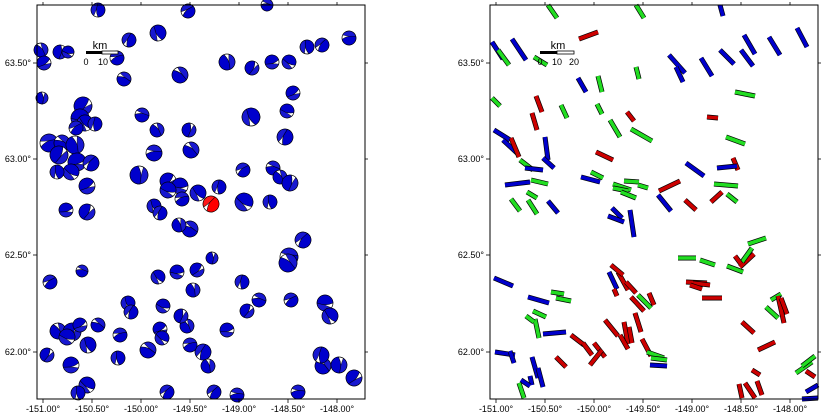 The image size is (836, 415). What do you see at coordinates (558, 53) in the screenshot?
I see `scale-bar-right: km 0 10 20` at bounding box center [558, 53].